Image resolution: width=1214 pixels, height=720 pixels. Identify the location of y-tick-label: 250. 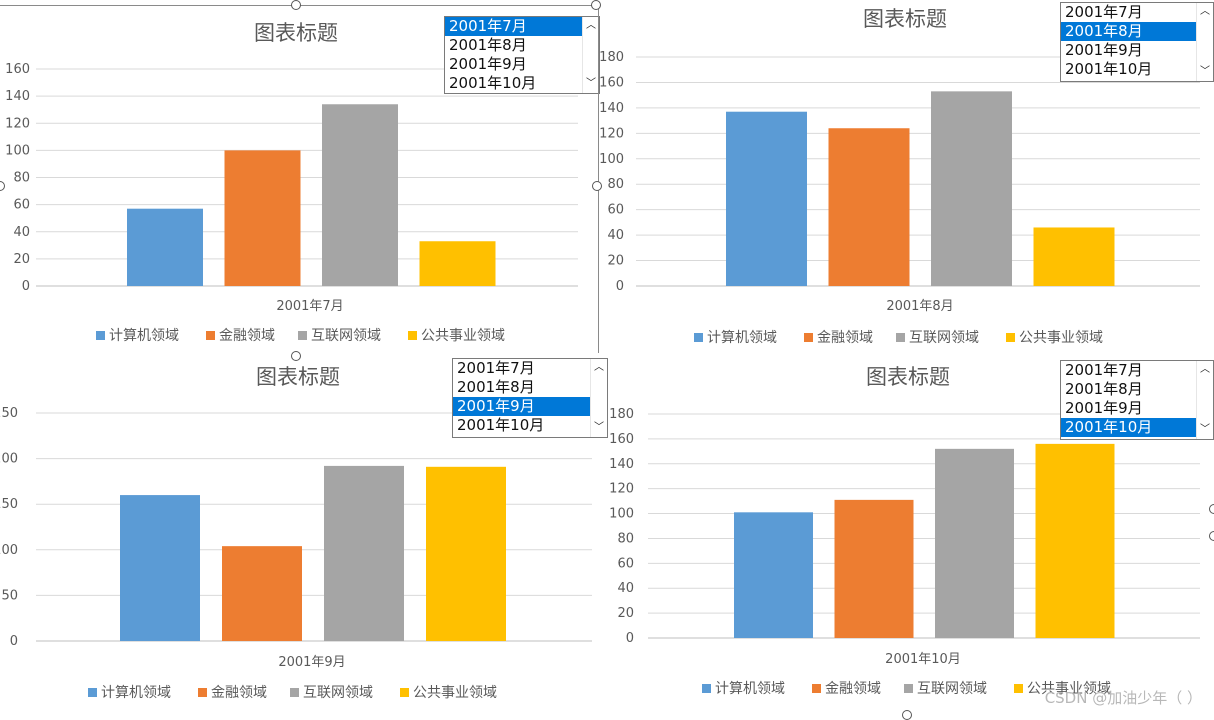
(9, 413).